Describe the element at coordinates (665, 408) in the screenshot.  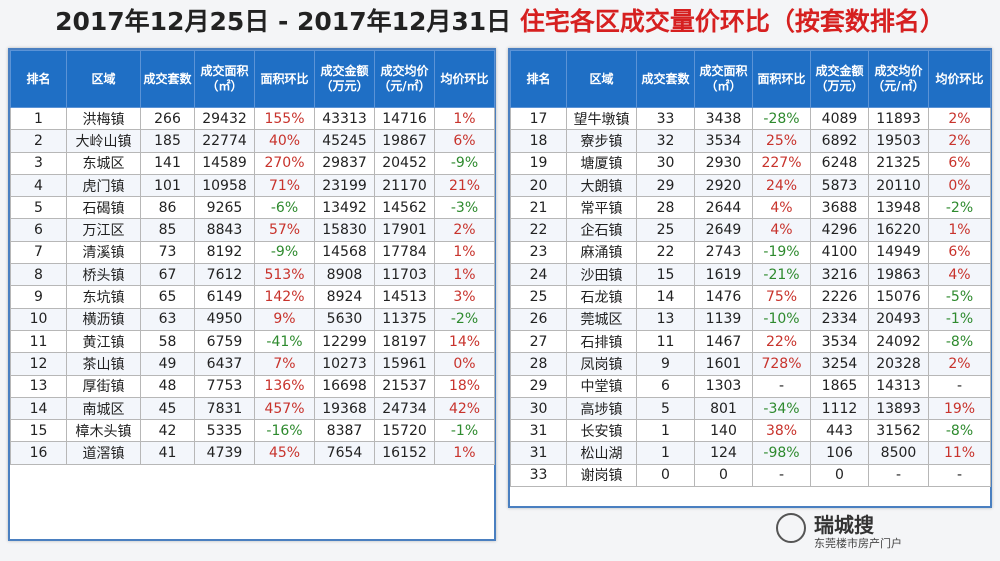
I see `units-cell: 5` at that location.